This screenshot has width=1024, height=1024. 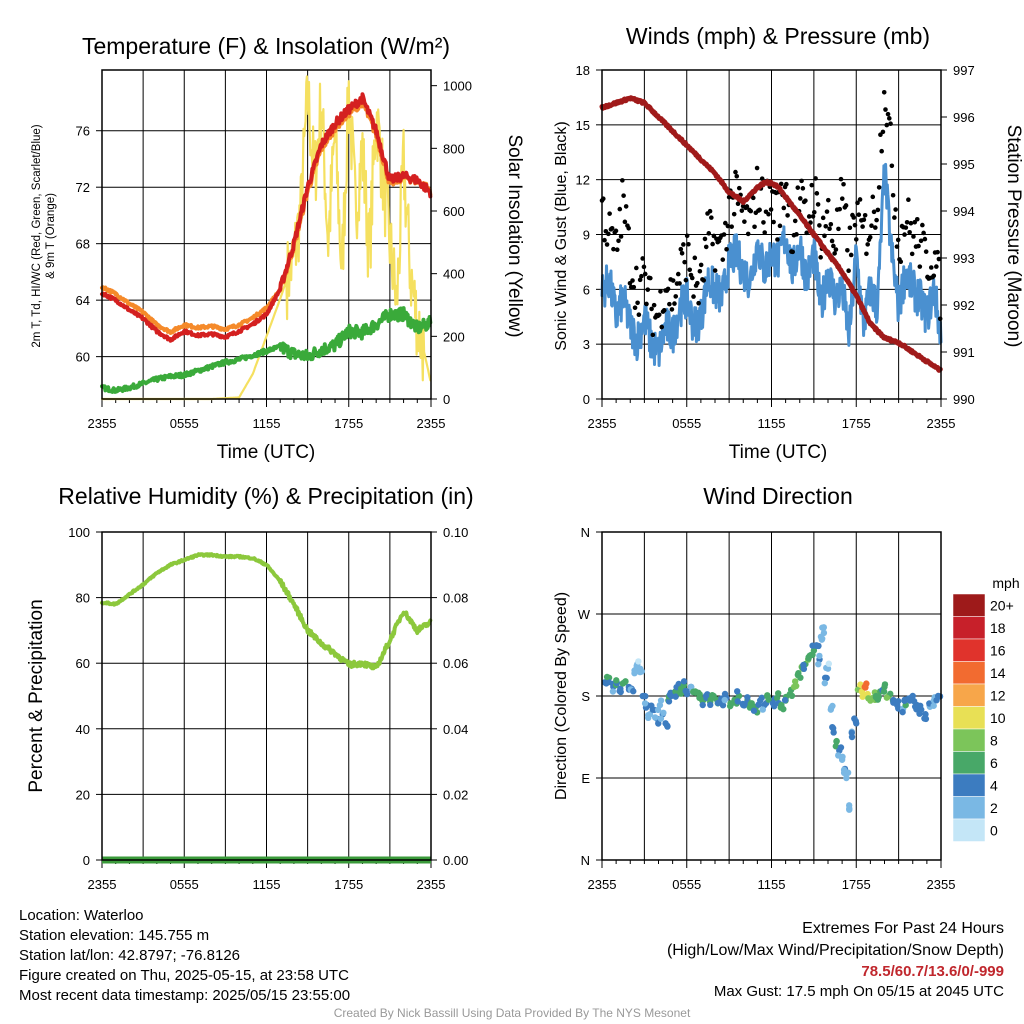 I want to click on humidity-ytick-right-label: 0.00, so click(x=455, y=860).